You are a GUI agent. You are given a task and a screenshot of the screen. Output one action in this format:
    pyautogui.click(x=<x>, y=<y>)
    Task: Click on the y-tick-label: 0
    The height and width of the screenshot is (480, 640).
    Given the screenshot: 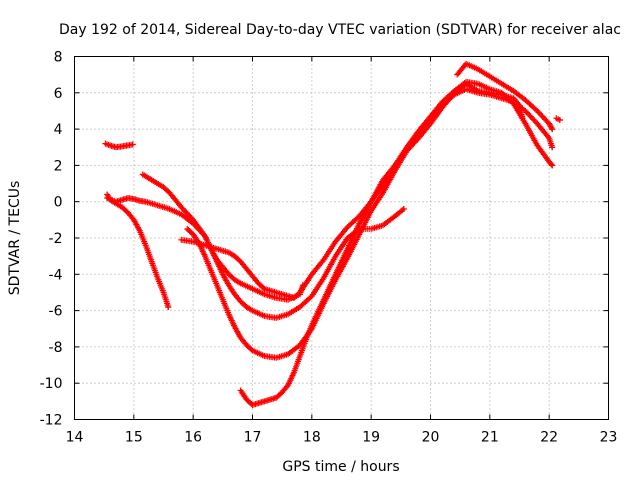 What is the action you would take?
    pyautogui.click(x=58, y=203)
    